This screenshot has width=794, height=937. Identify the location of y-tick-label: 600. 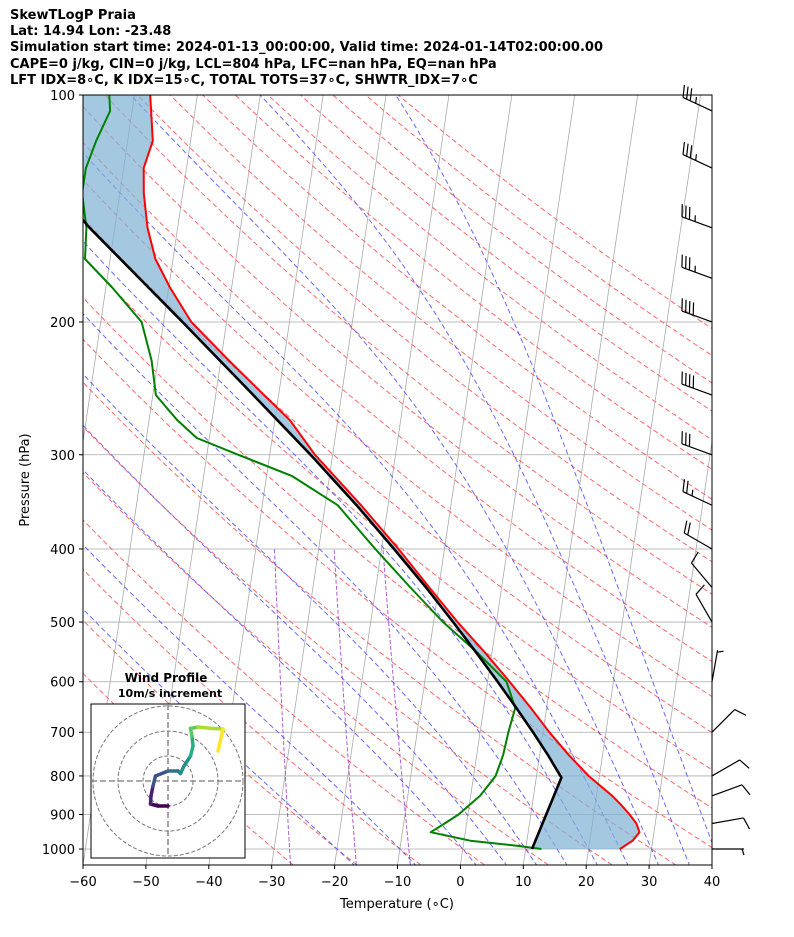
(62, 683).